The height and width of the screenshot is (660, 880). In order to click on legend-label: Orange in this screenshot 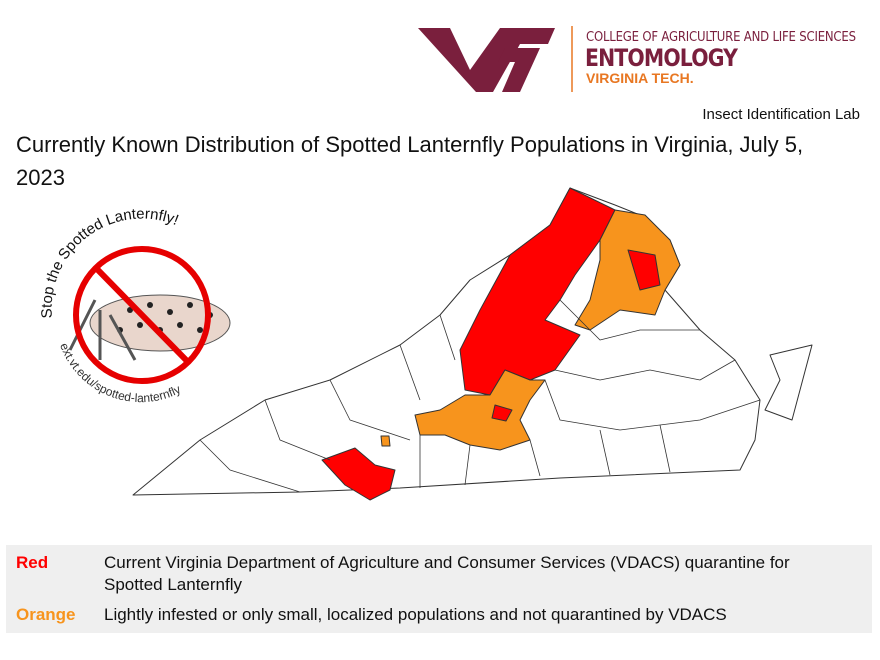, I will do `click(46, 614)`.